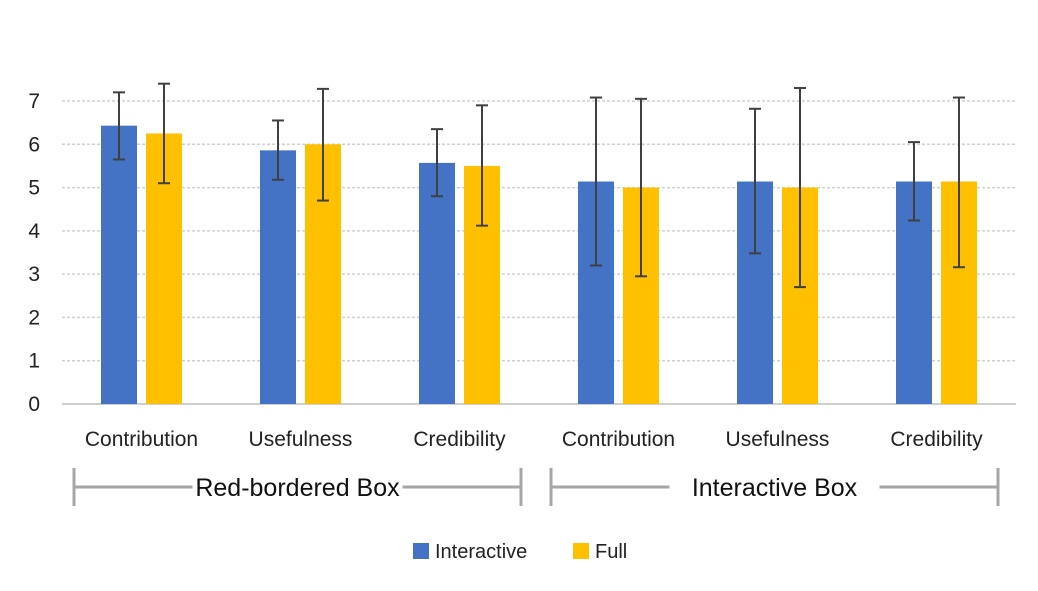  I want to click on y-tick-label: 4, so click(34, 231).